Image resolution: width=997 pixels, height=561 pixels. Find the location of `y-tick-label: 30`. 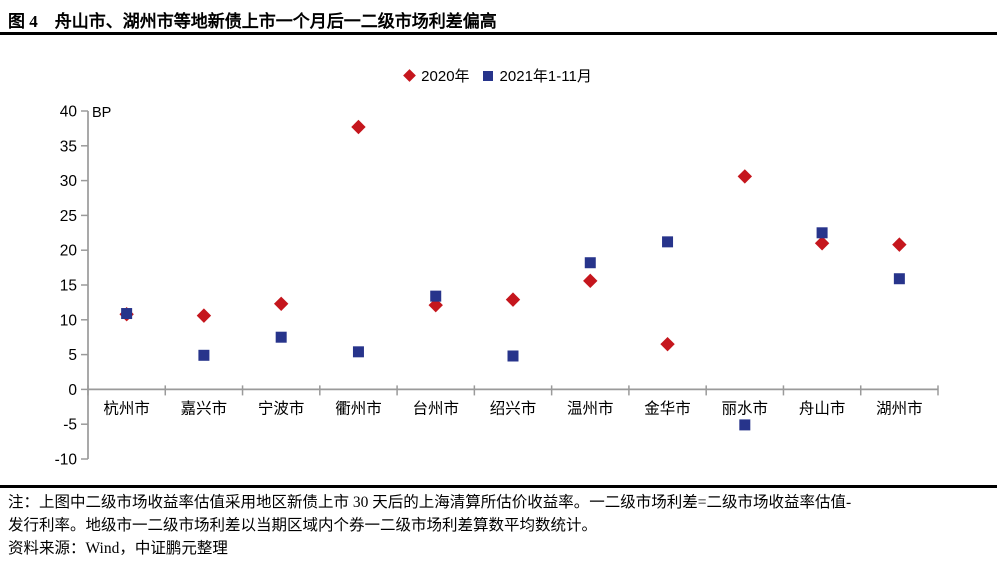

y-tick-label: 30 is located at coordinates (69, 181).